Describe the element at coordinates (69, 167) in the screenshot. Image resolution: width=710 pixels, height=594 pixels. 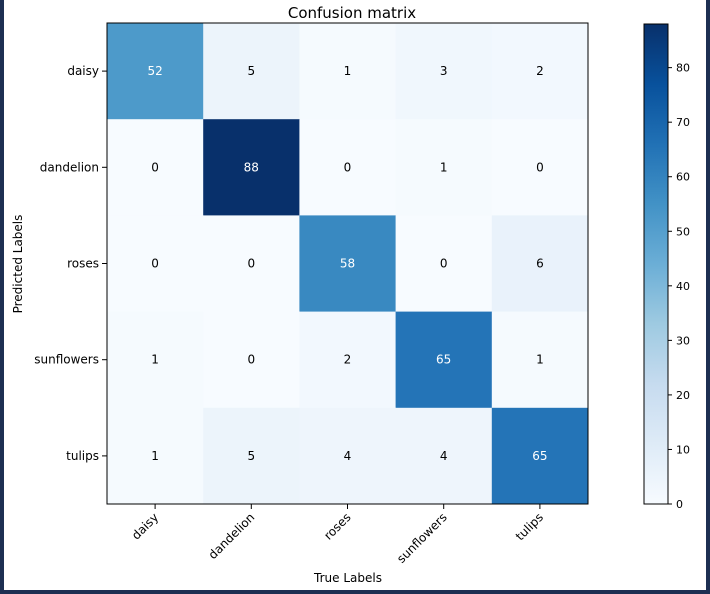
I see `y-tick-label: dandelion` at that location.